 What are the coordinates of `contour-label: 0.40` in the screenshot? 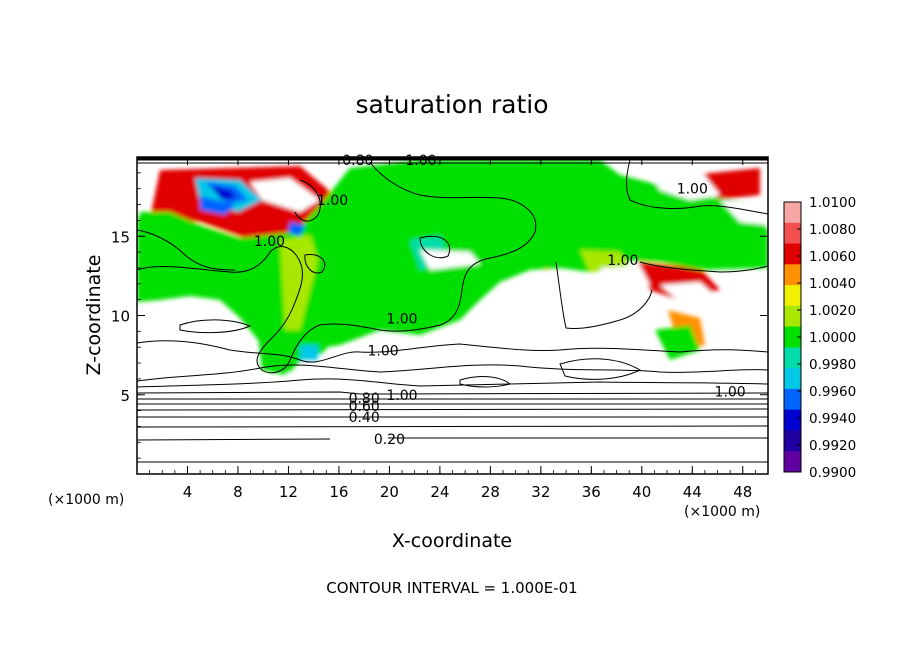 It's located at (364, 418).